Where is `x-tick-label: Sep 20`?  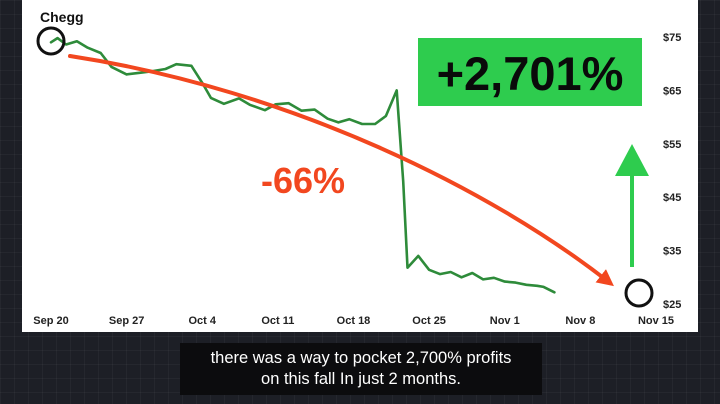 x-tick-label: Sep 20 is located at coordinates (50, 321).